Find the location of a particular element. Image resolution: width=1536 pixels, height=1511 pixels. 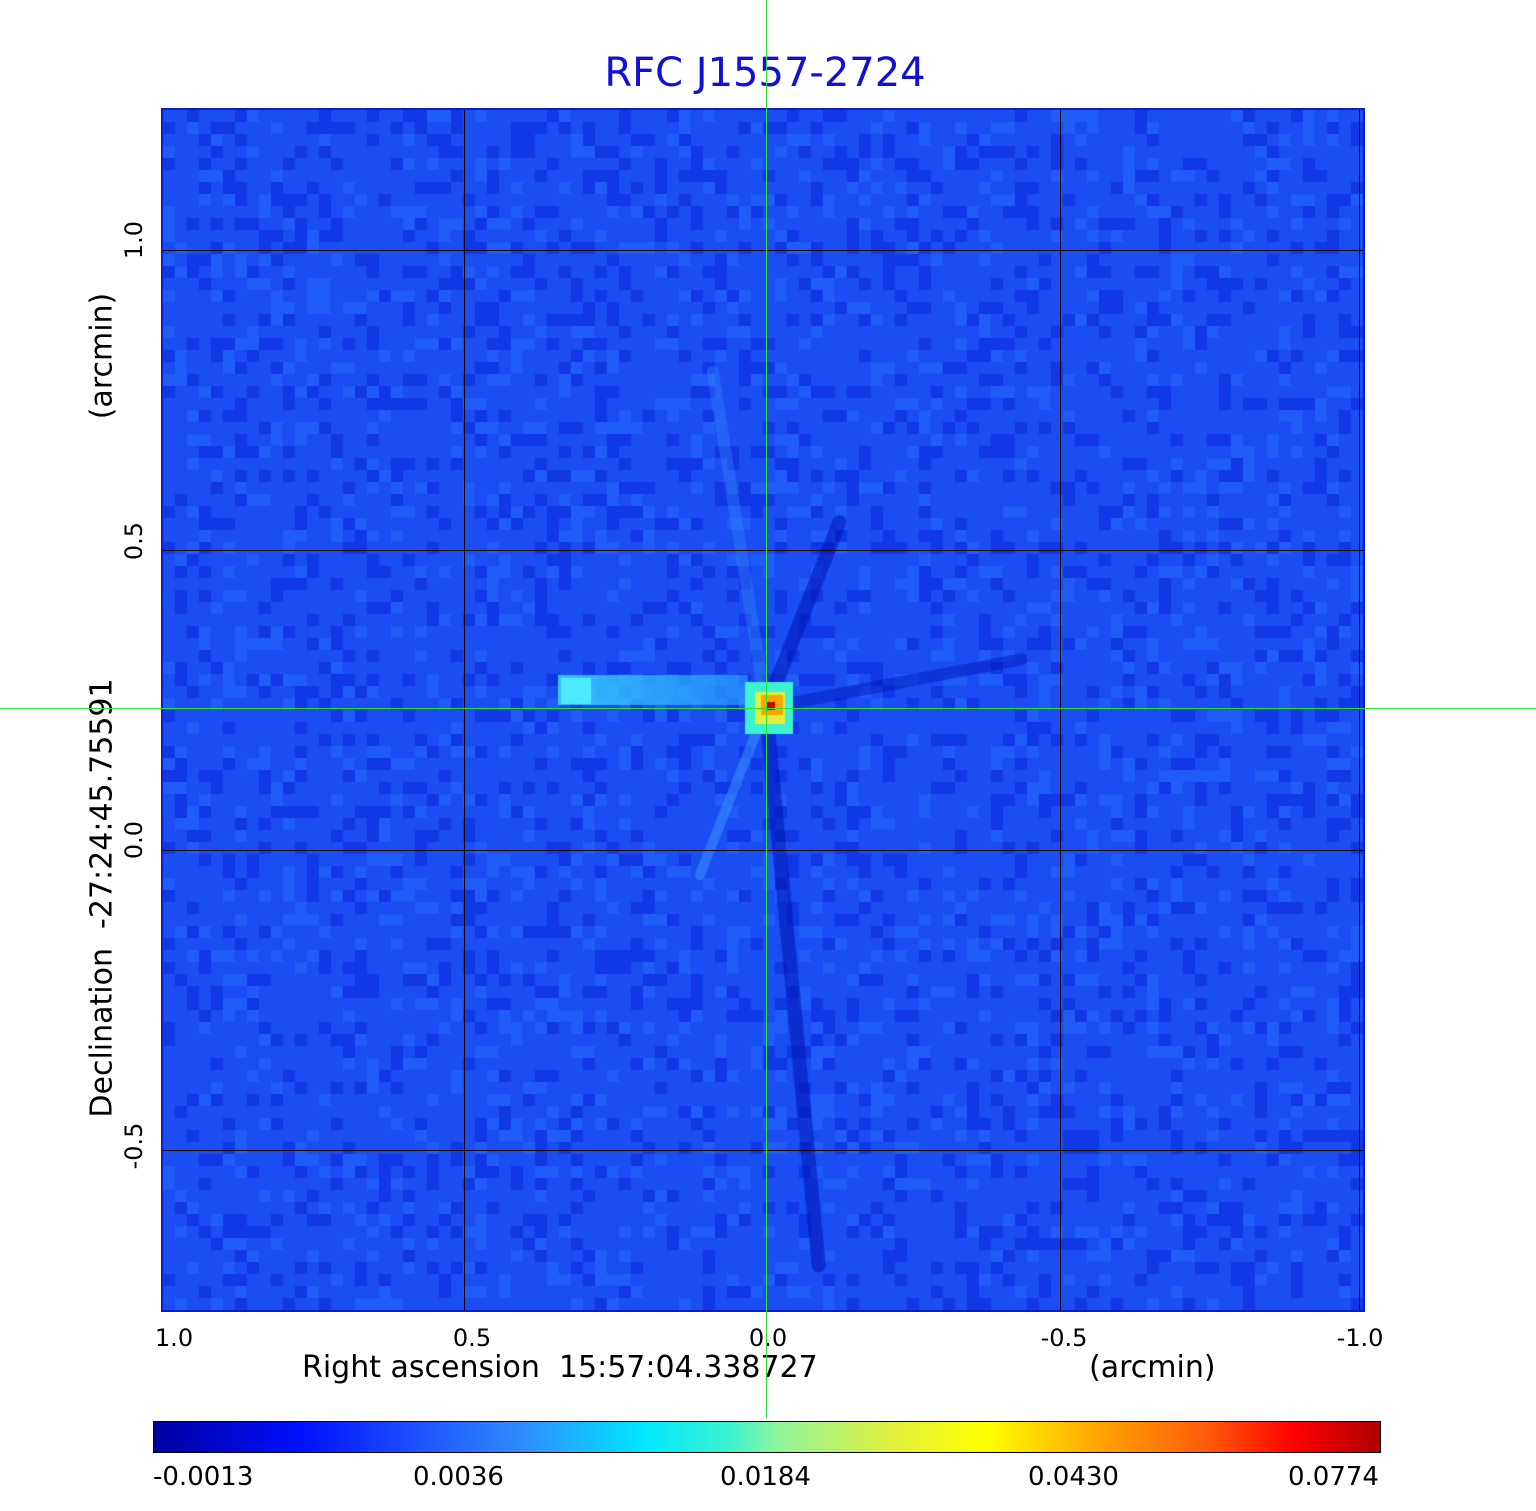

colorbar is located at coordinates (767, 1437).